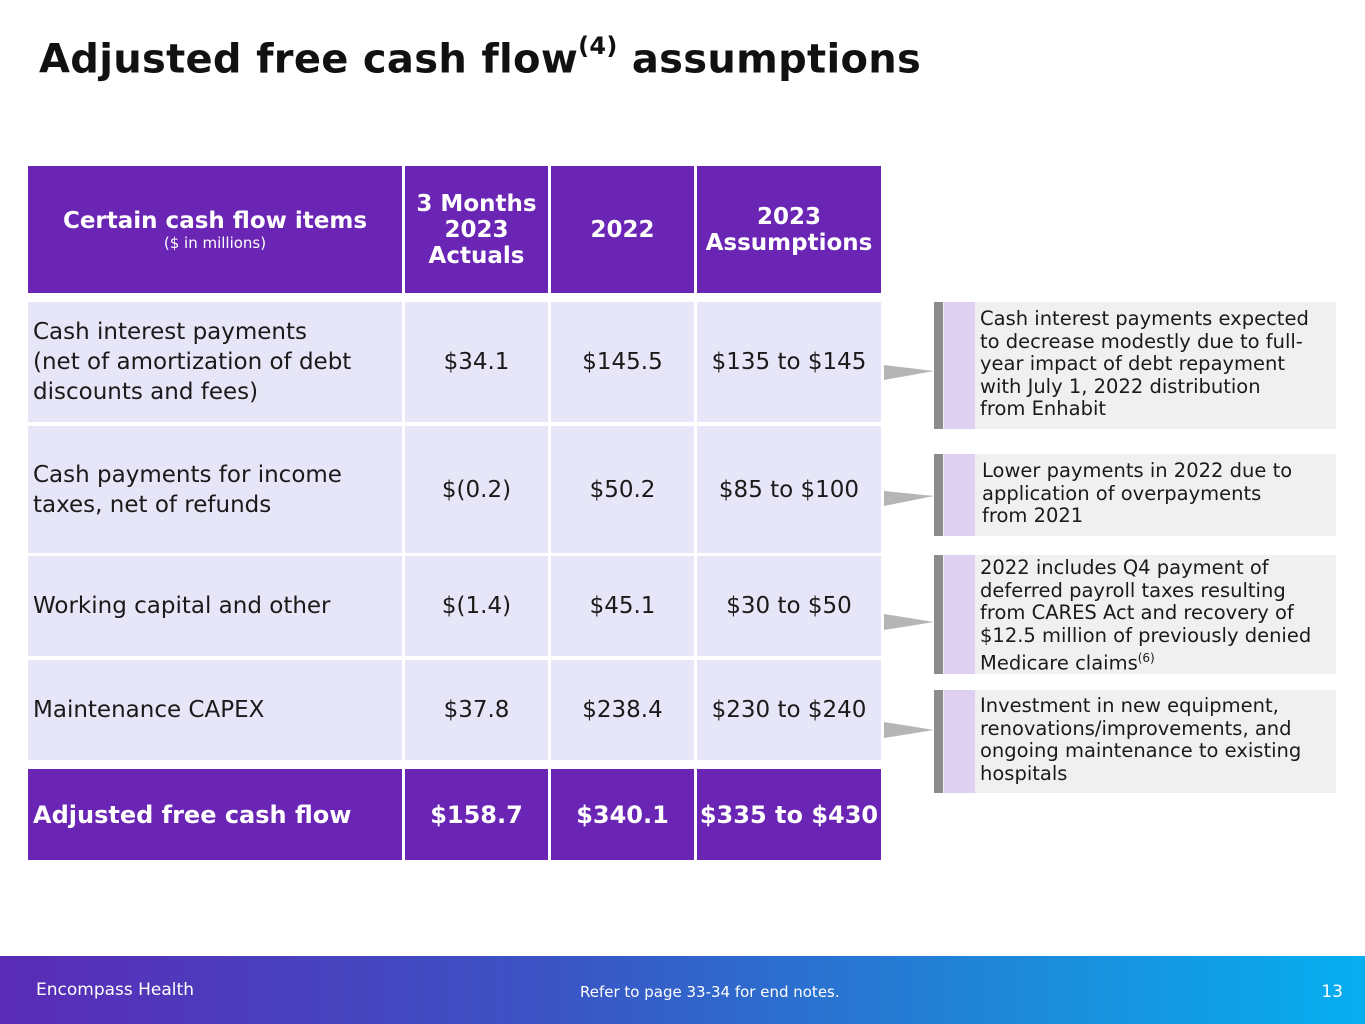 Image resolution: width=1365 pixels, height=1024 pixels. I want to click on note-line: to decrease modestly due to full-, so click(1141, 341).